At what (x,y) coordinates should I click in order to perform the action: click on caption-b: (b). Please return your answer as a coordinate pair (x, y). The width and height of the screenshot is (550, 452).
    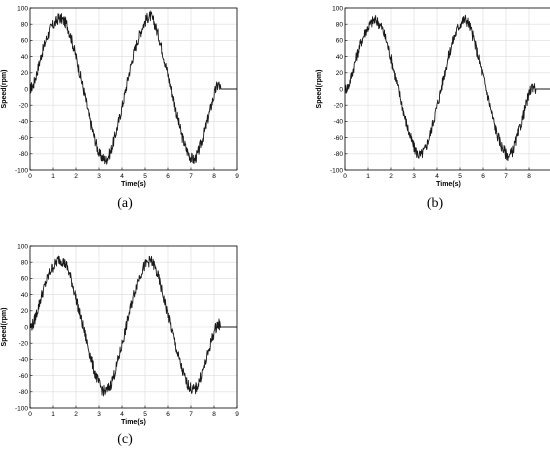
    Looking at the image, I should click on (435, 203).